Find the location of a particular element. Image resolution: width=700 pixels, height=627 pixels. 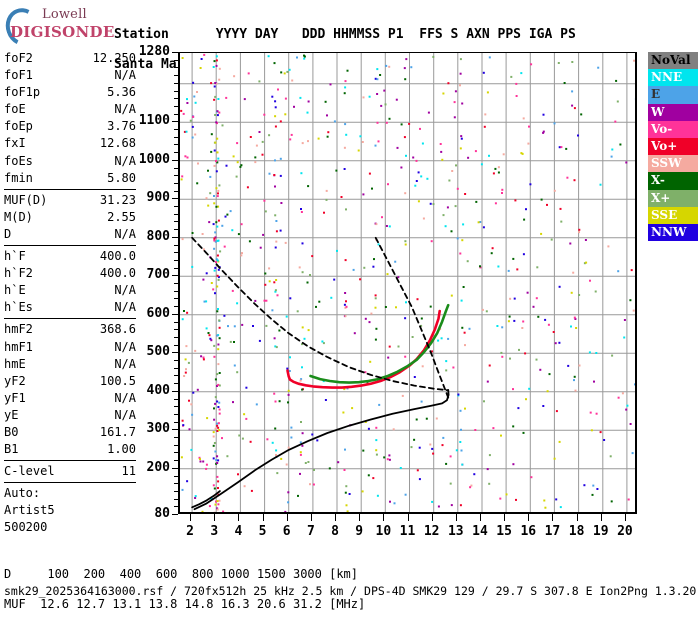

param-value: 5.36 is located at coordinates (121, 92).